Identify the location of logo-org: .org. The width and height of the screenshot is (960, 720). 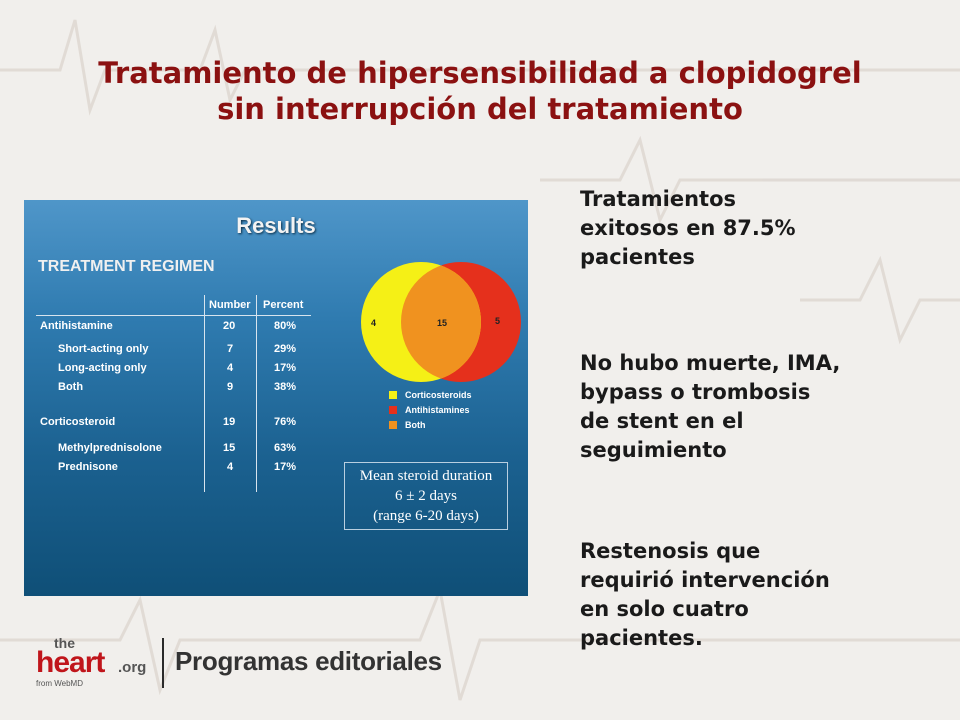
(132, 667).